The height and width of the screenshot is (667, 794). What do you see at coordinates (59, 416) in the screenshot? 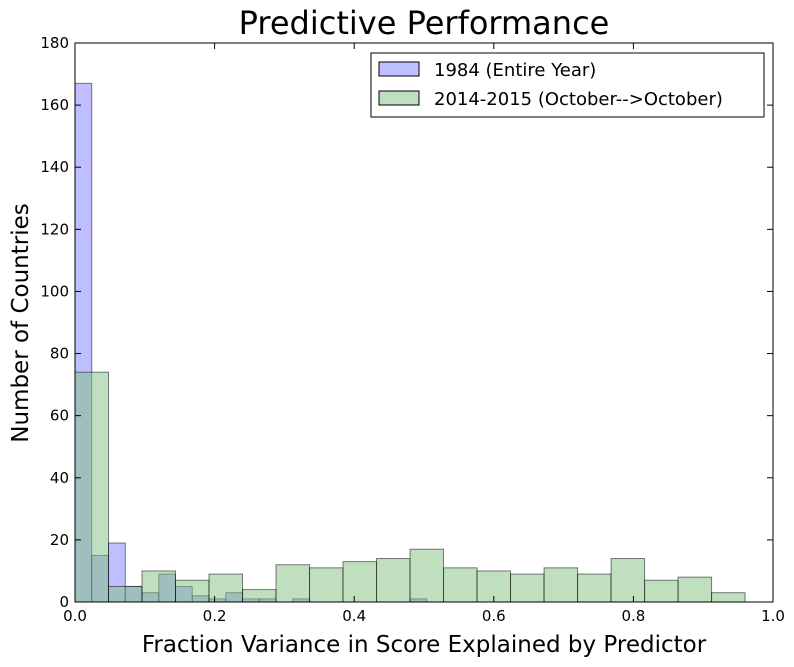
I see `y-tick-label: 60` at bounding box center [59, 416].